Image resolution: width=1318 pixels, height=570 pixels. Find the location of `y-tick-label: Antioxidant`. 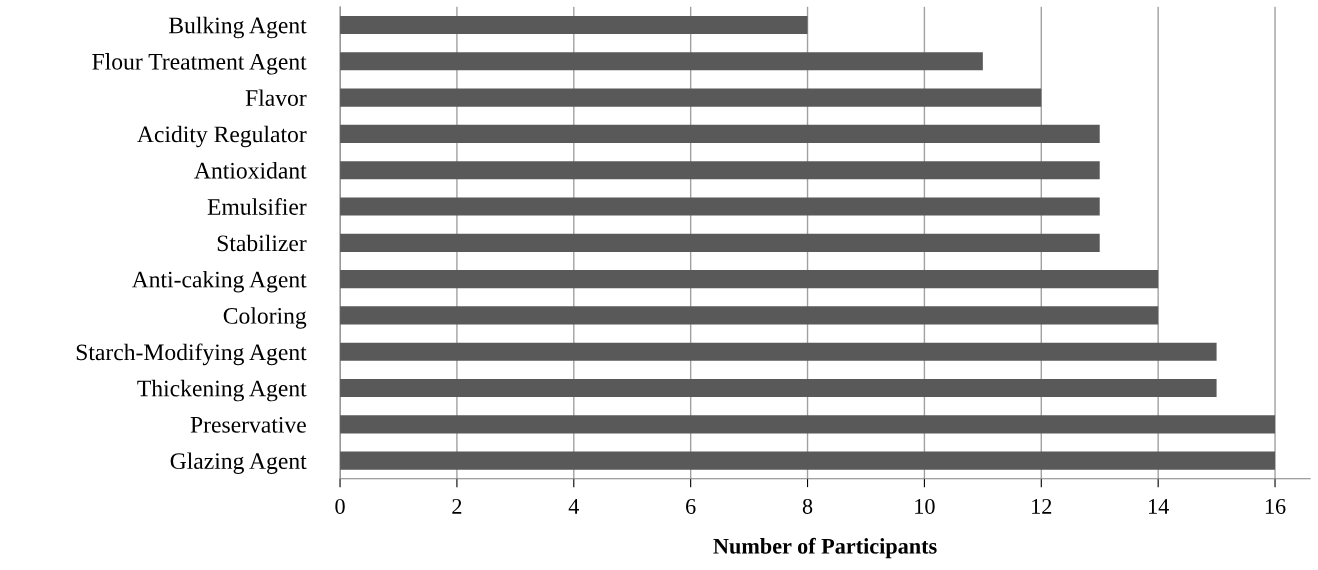

y-tick-label: Antioxidant is located at coordinates (250, 170).